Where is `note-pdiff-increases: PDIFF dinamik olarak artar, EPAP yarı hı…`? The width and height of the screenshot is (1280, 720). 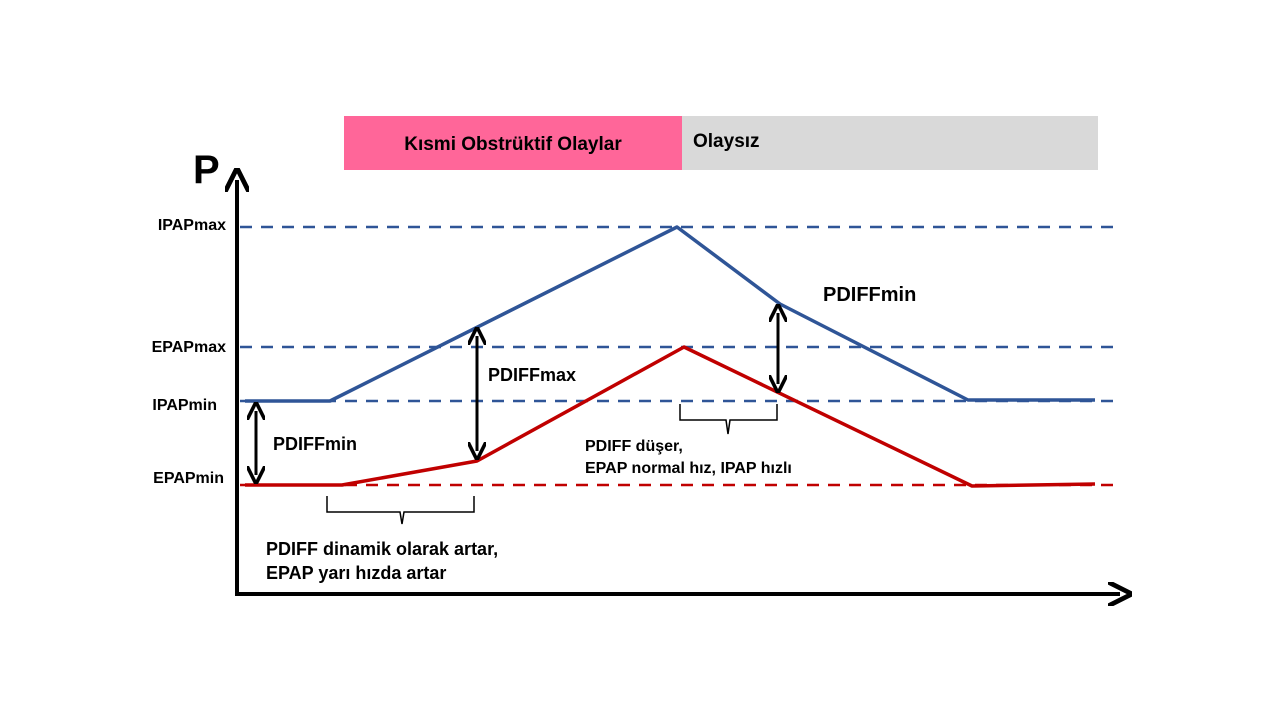
note-pdiff-increases: PDIFF dinamik olarak artar, EPAP yarı hı… is located at coordinates (382, 561).